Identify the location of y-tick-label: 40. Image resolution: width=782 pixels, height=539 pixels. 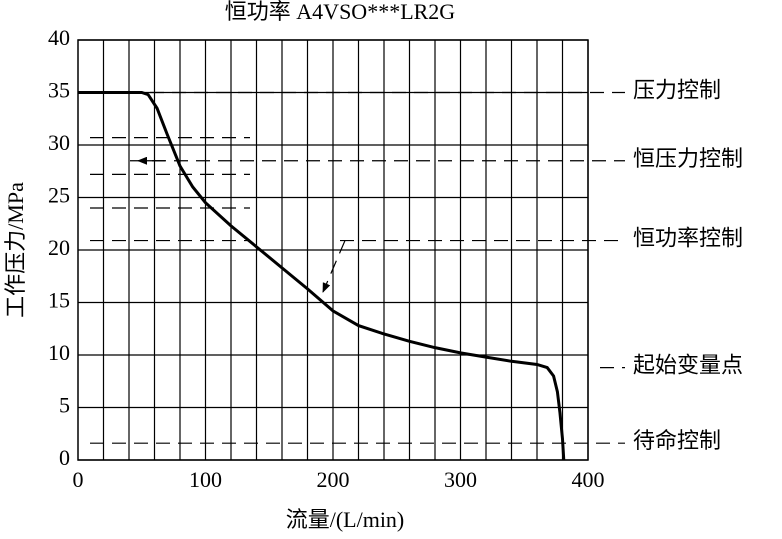
(59, 37).